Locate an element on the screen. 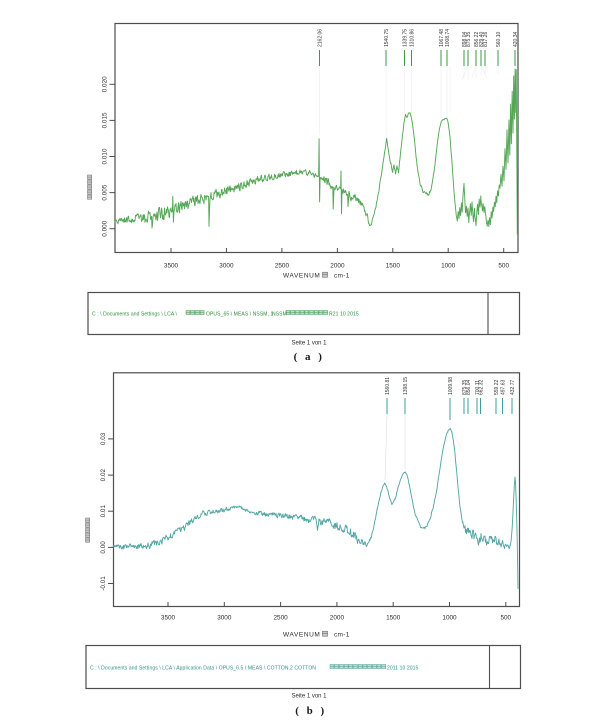  svg-text: 0.02 is located at coordinates (103, 474).